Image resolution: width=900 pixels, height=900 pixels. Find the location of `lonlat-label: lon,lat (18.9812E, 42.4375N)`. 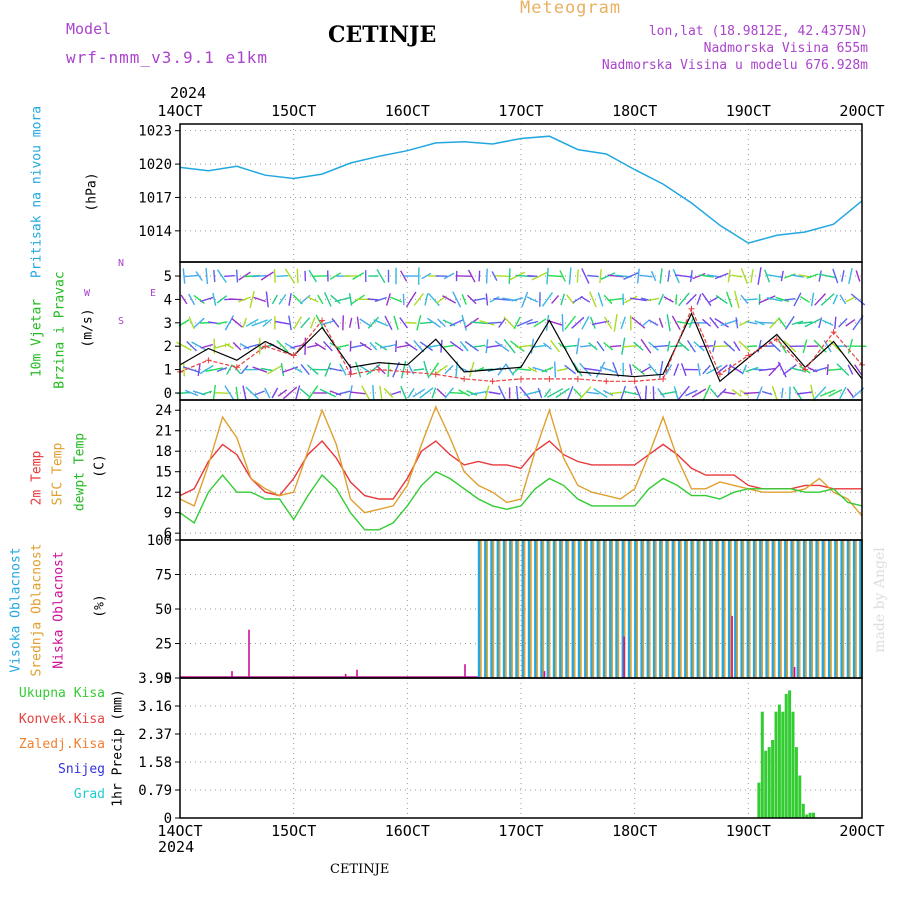

lonlat-label: lon,lat (18.9812E, 42.4375N) is located at coordinates (758, 31).